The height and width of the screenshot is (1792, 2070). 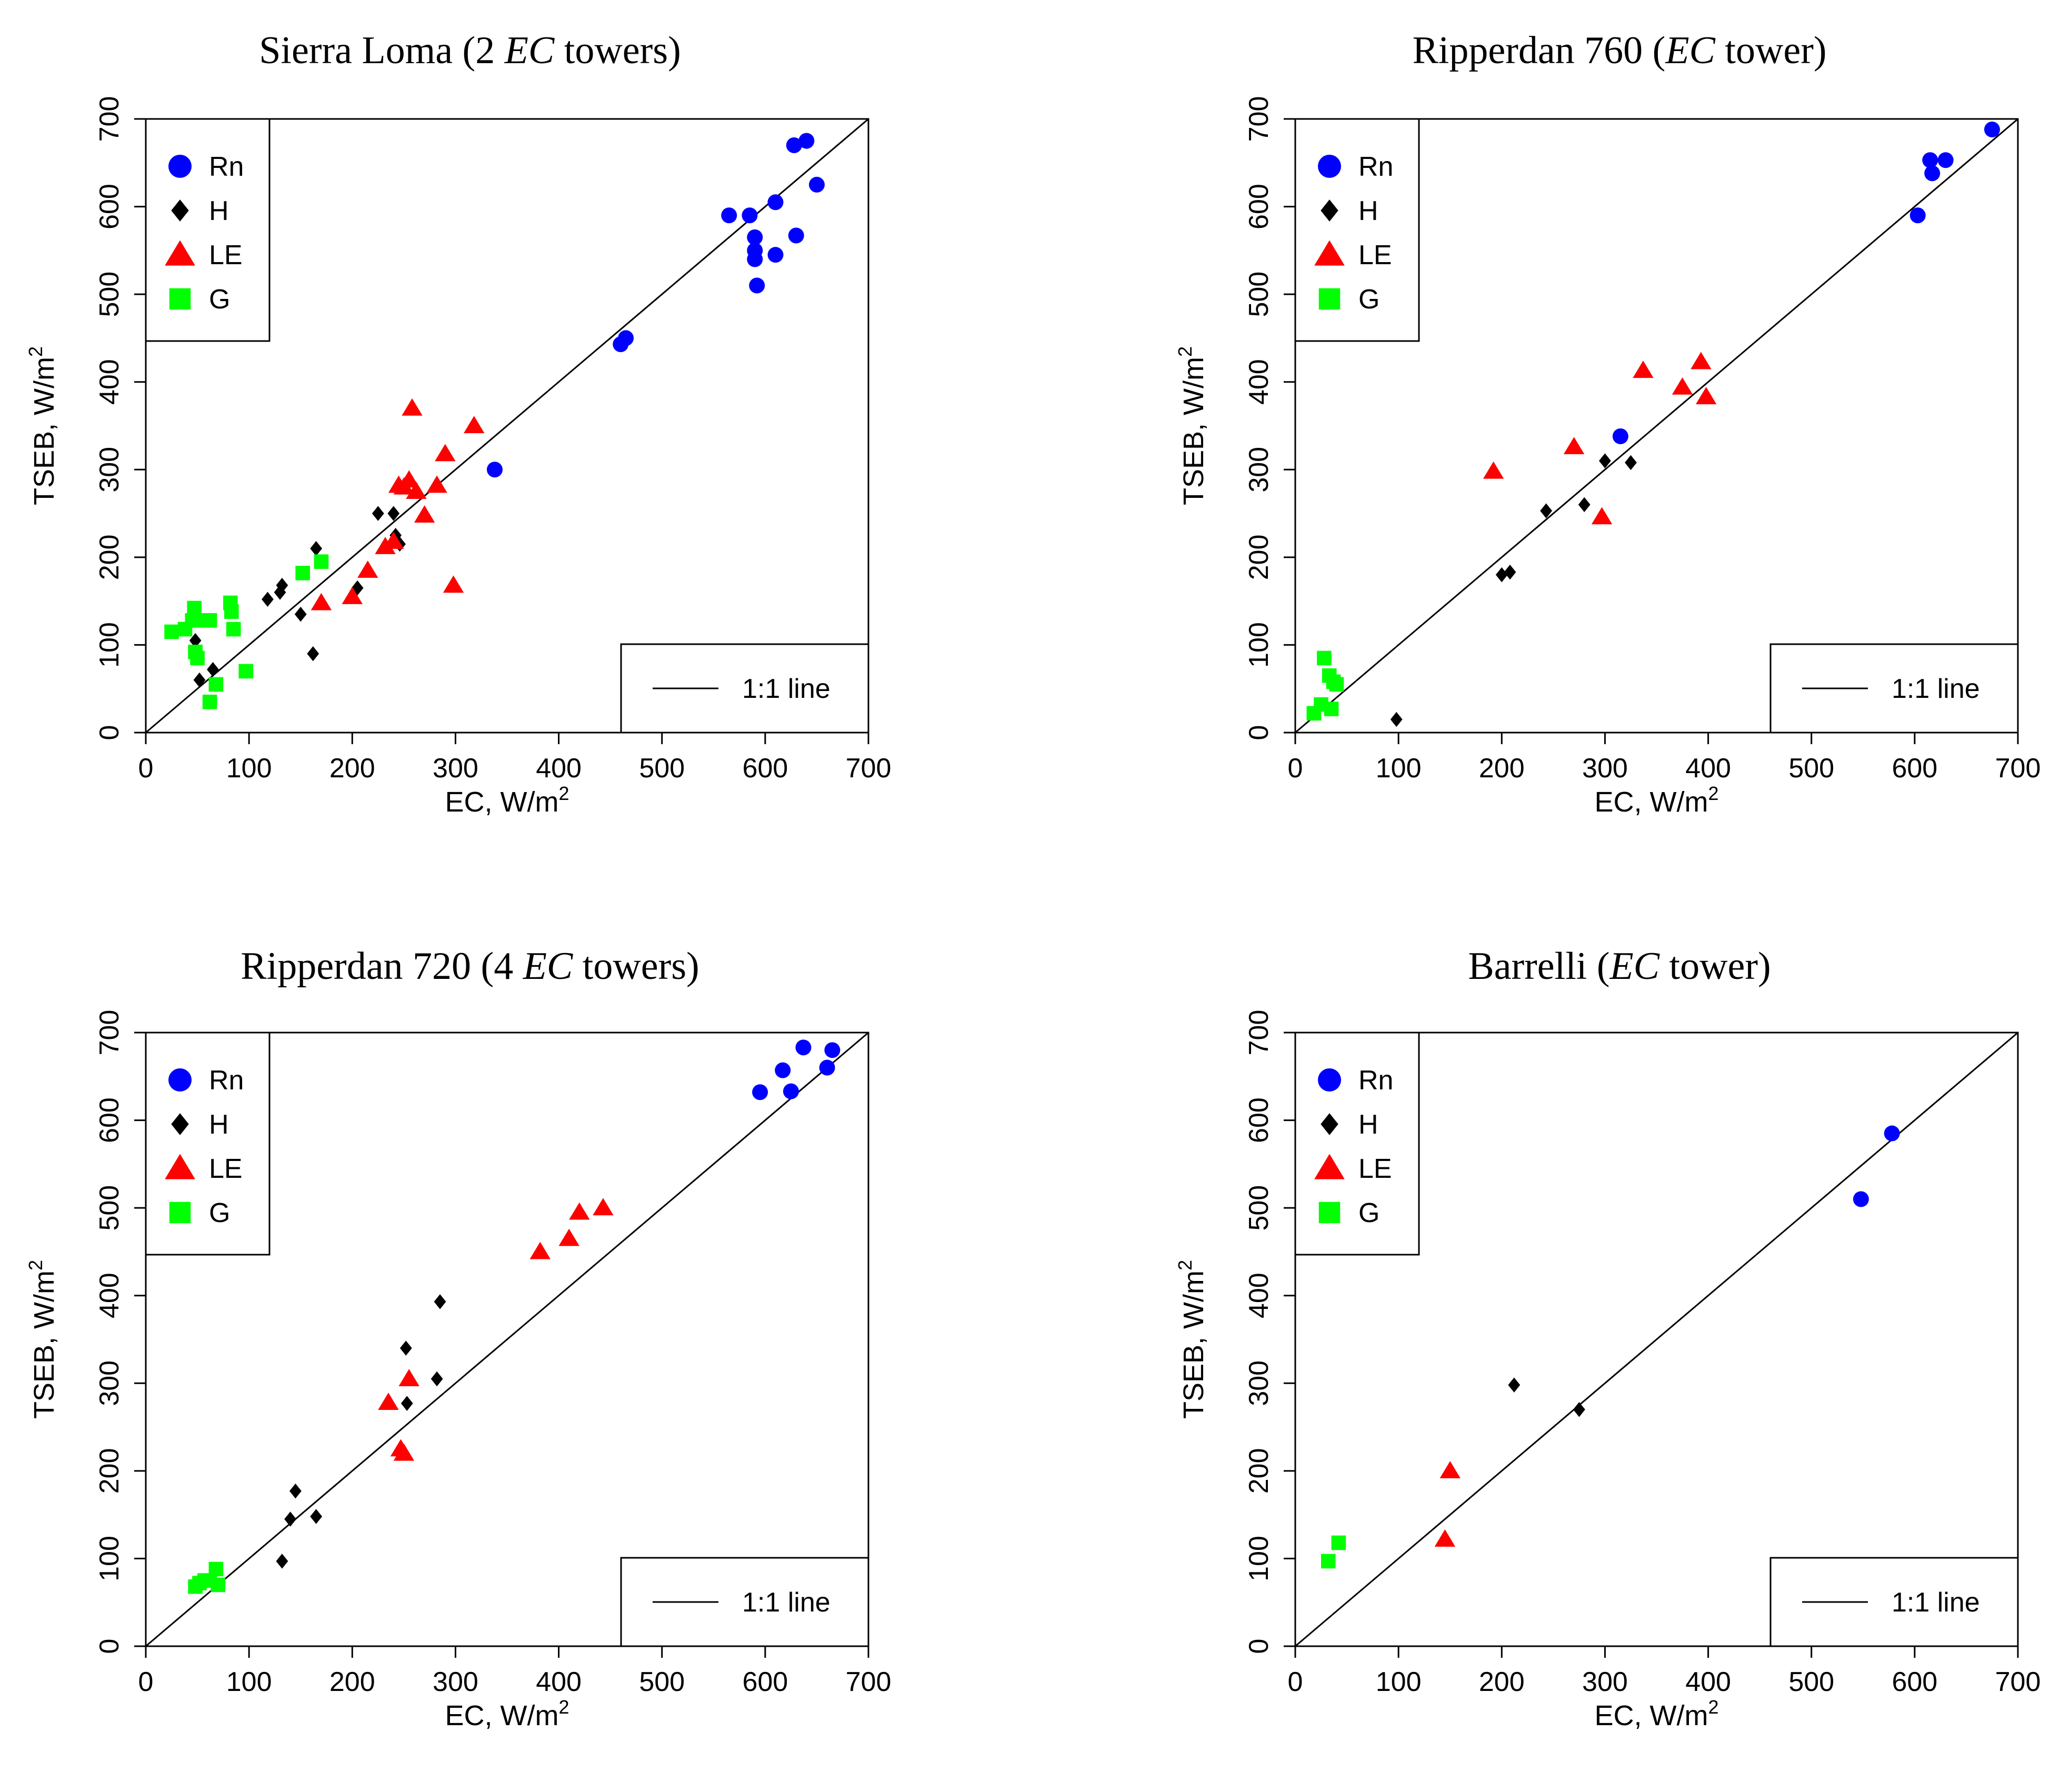 I want to click on x-tick-label: 700, so click(x=2018, y=768).